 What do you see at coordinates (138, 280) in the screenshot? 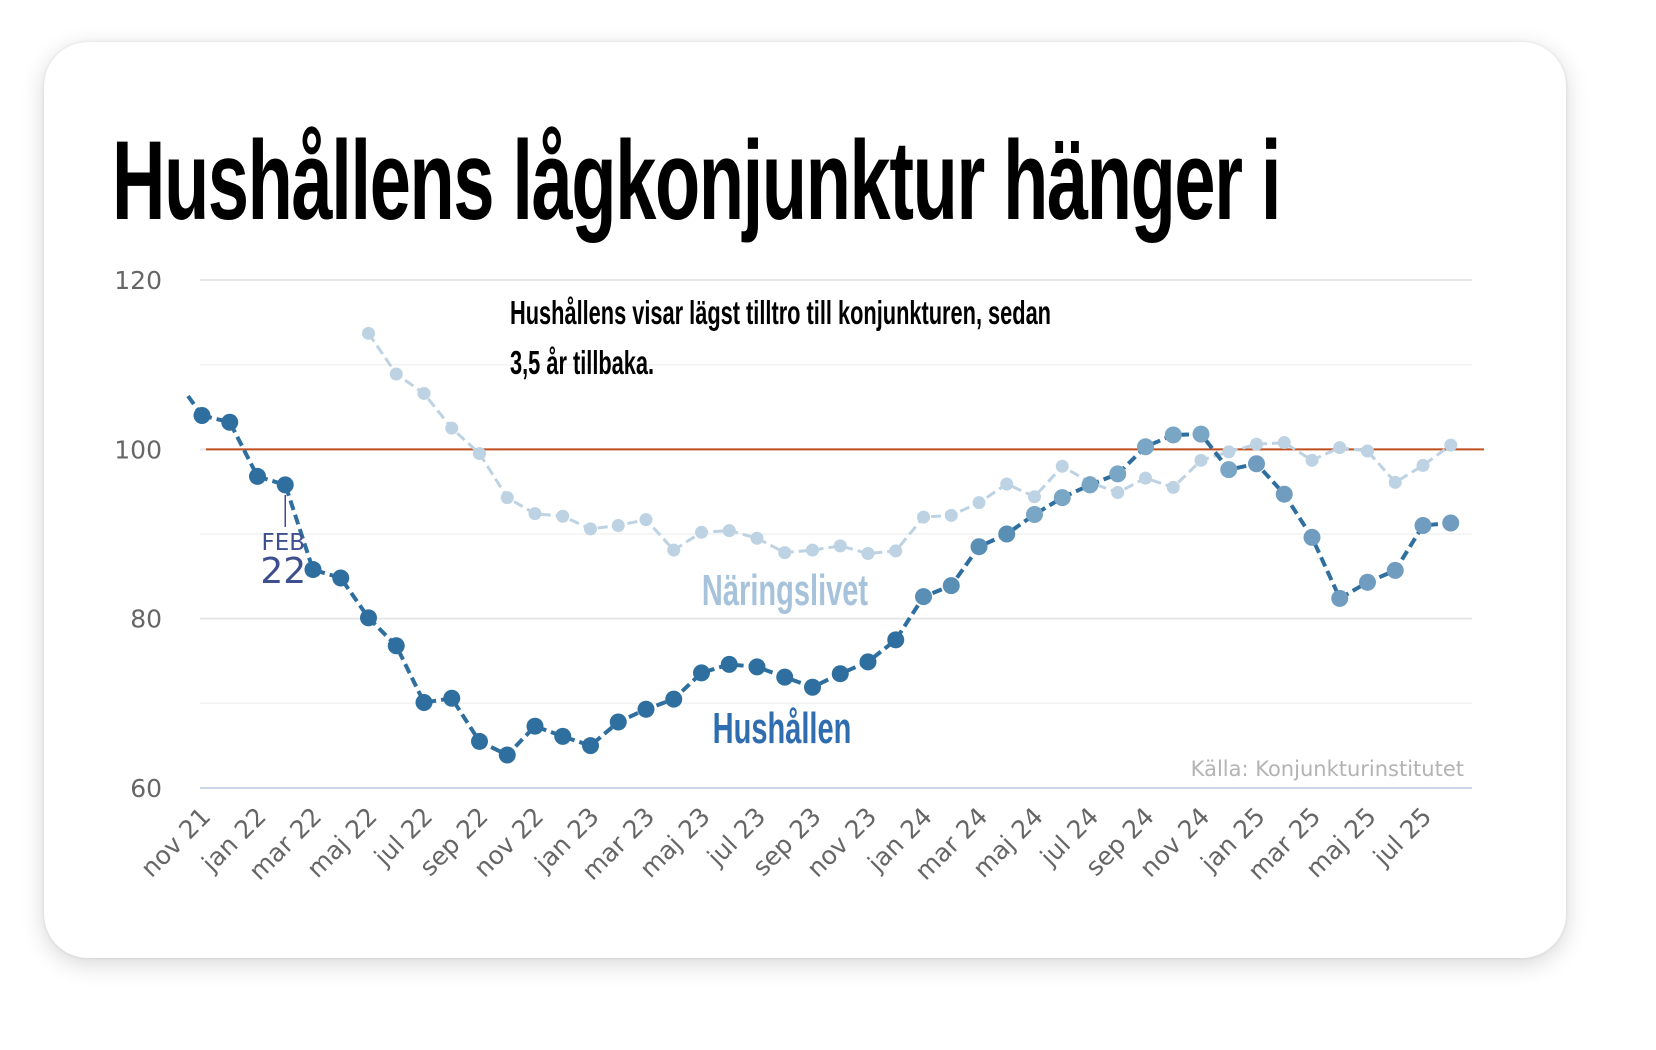
I see `y-tick-label: 120` at bounding box center [138, 280].